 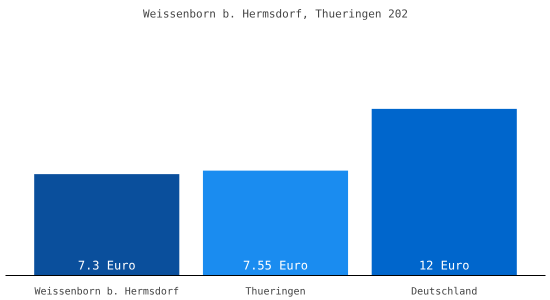 What do you see at coordinates (107, 292) in the screenshot?
I see `x-tick-label: Weissenborn b. Hermsdorf` at bounding box center [107, 292].